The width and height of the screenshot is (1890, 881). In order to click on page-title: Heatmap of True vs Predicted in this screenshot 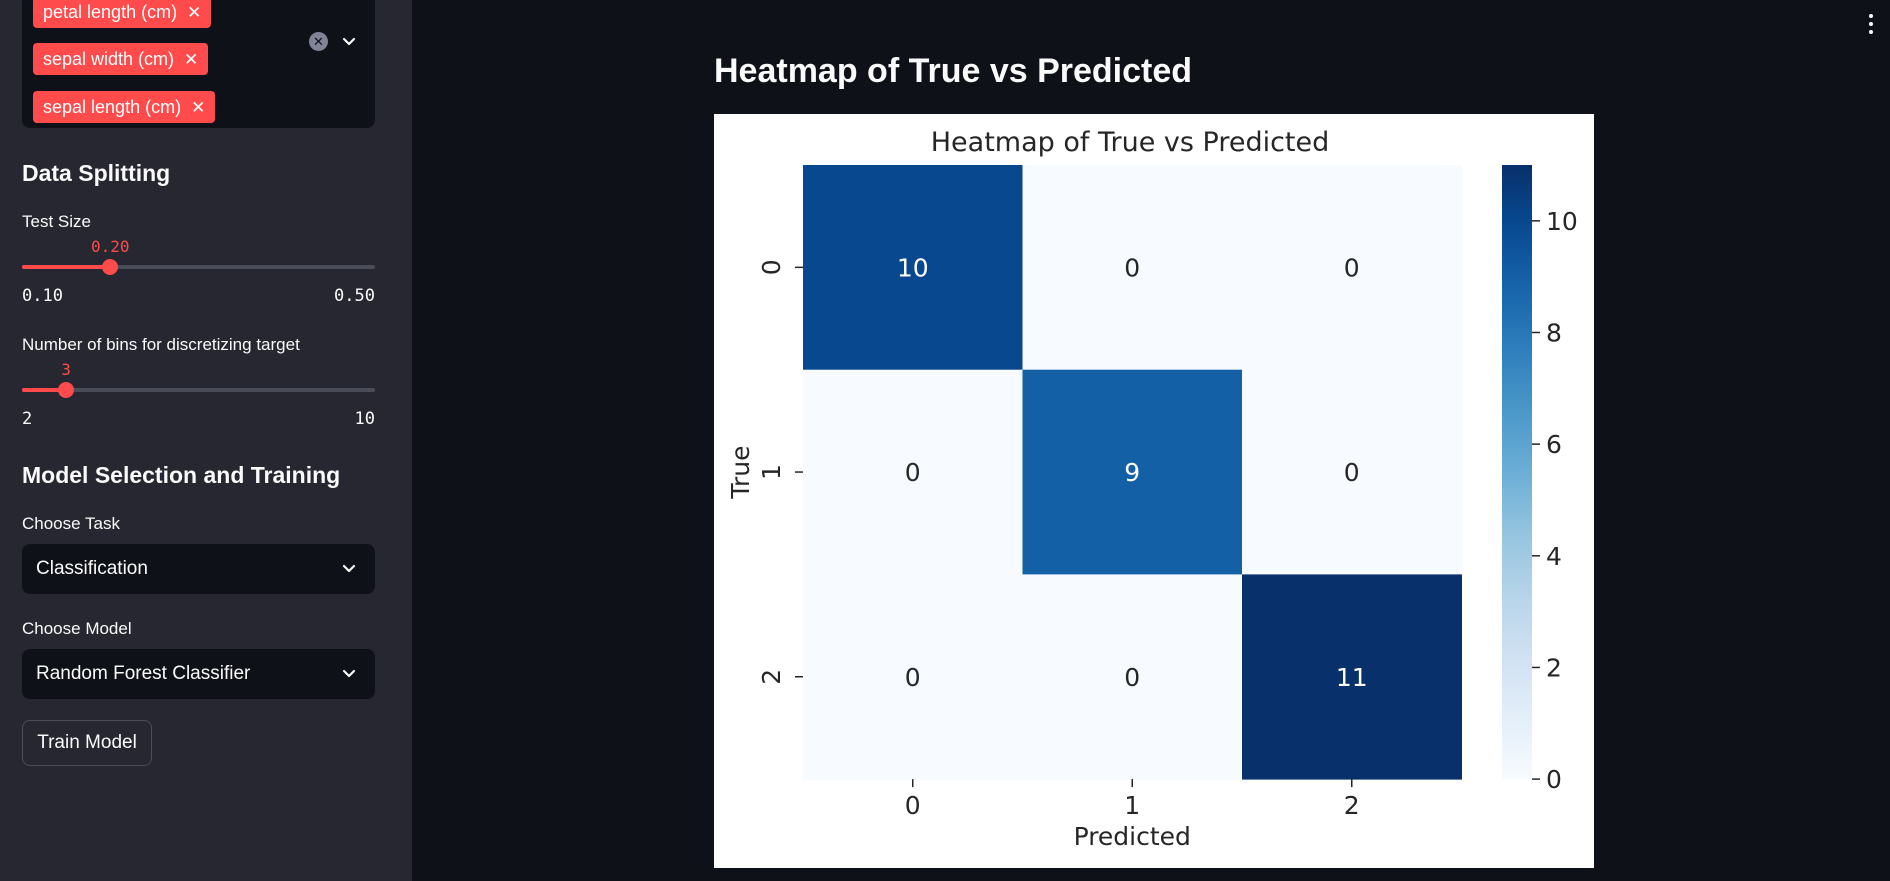, I will do `click(953, 71)`.